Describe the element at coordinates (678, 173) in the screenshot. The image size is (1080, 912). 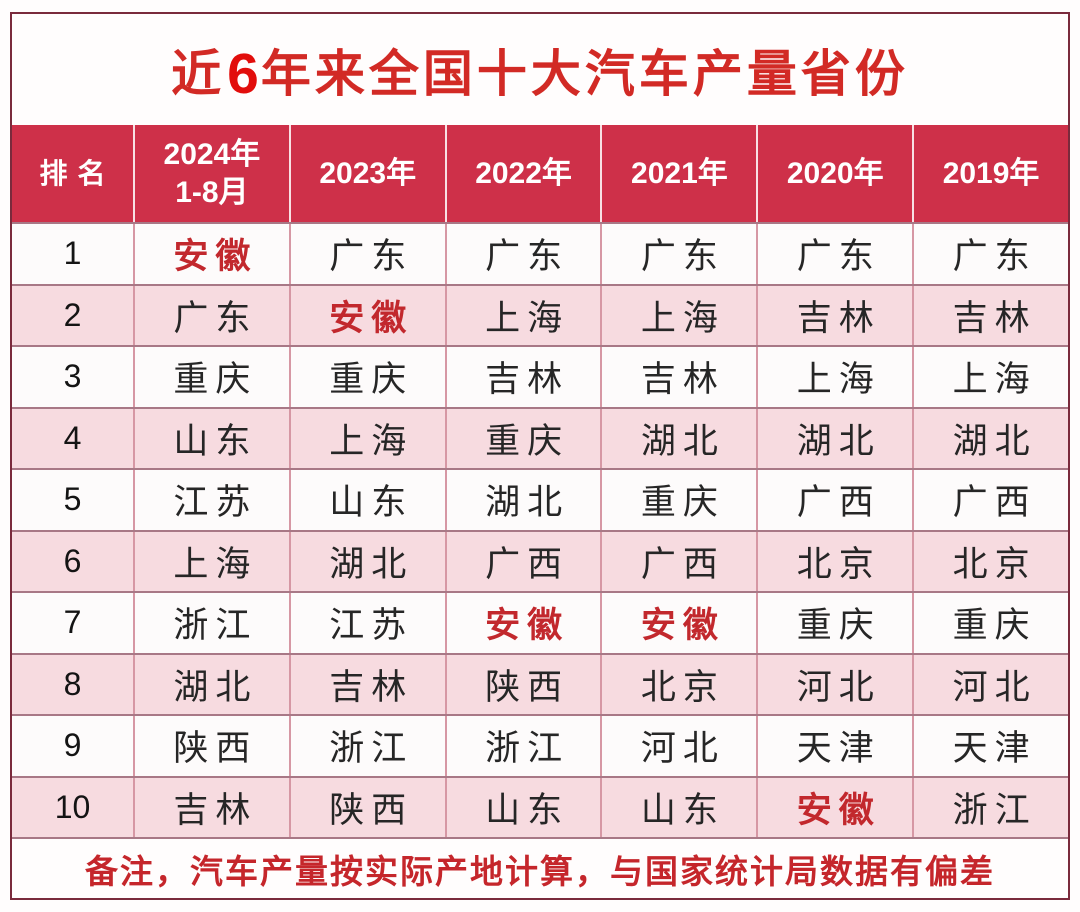
I see `header-cell-2021: 2021年` at that location.